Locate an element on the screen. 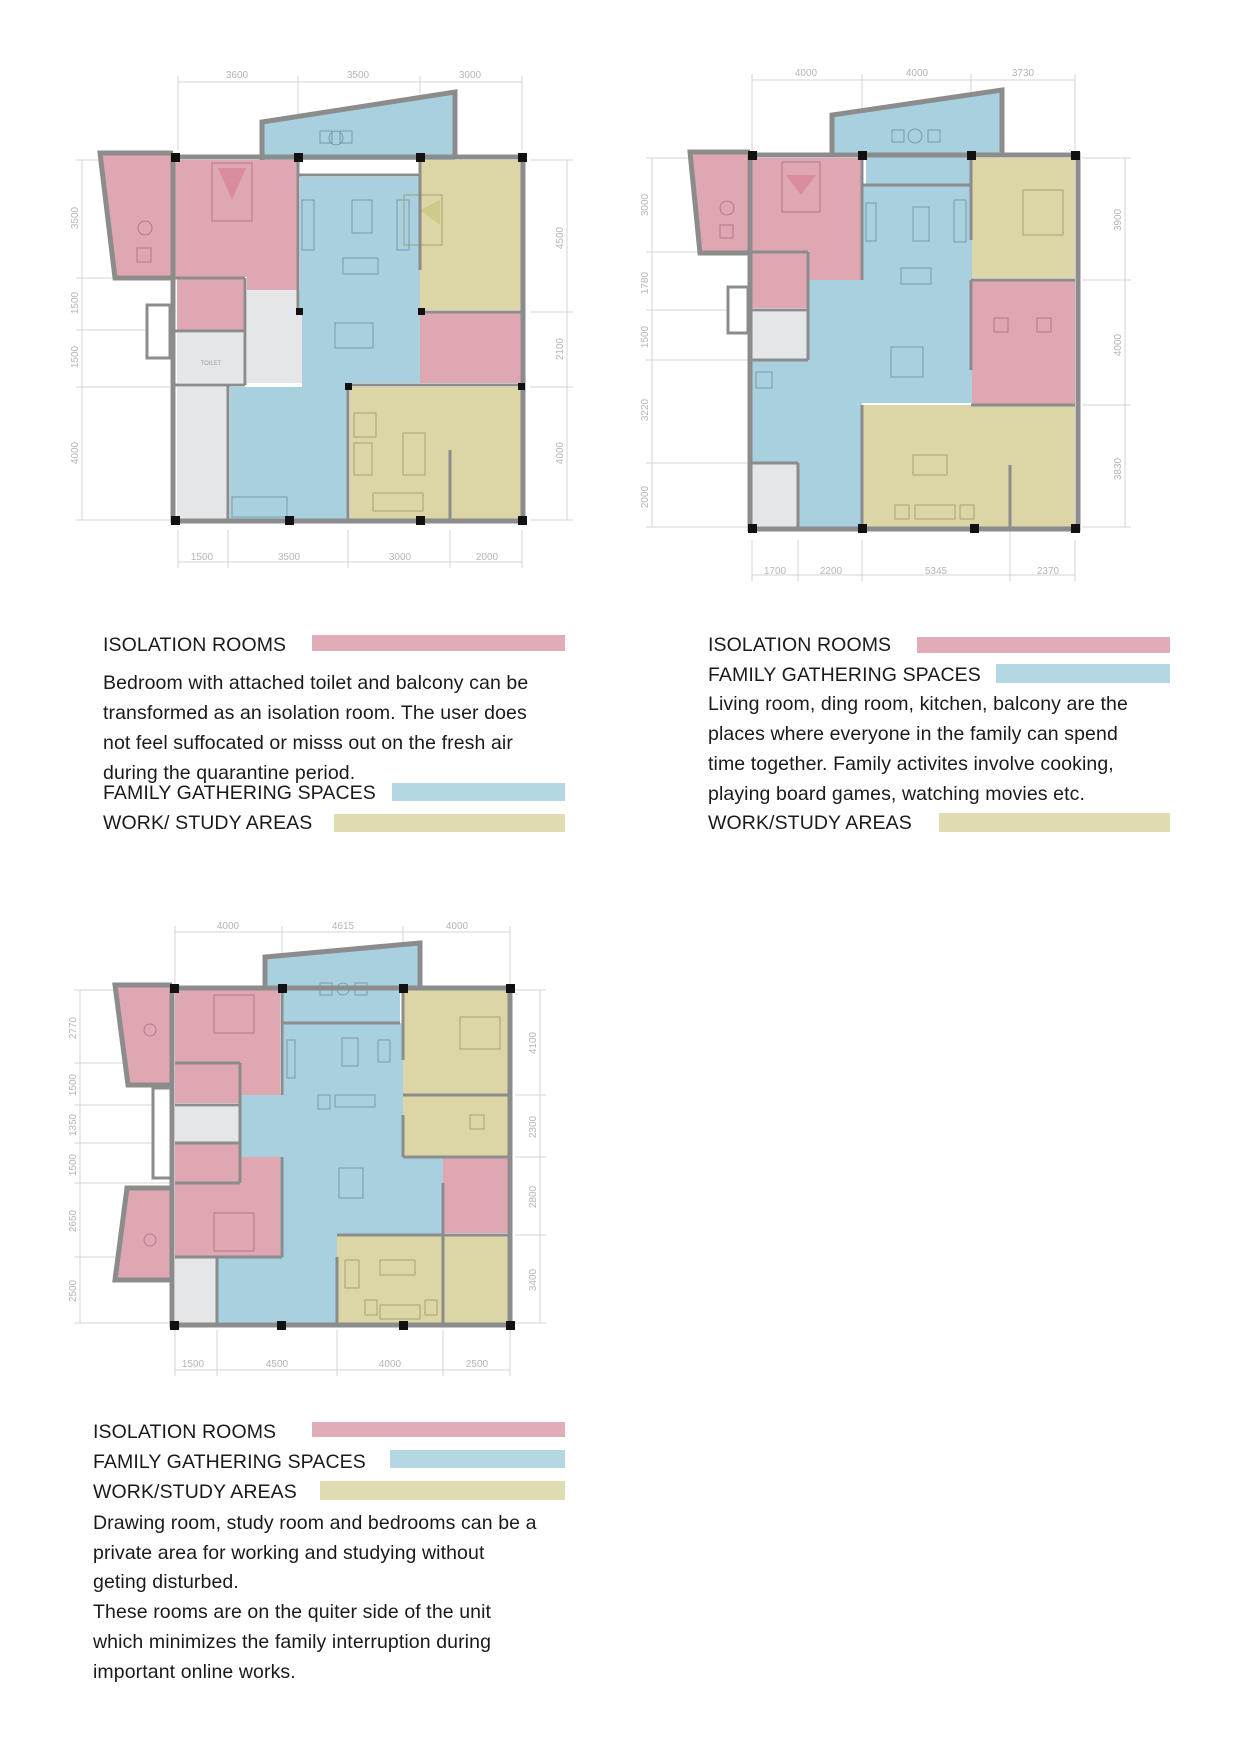 This screenshot has height=1754, width=1239. dim-right-1: 4500 is located at coordinates (560, 237).